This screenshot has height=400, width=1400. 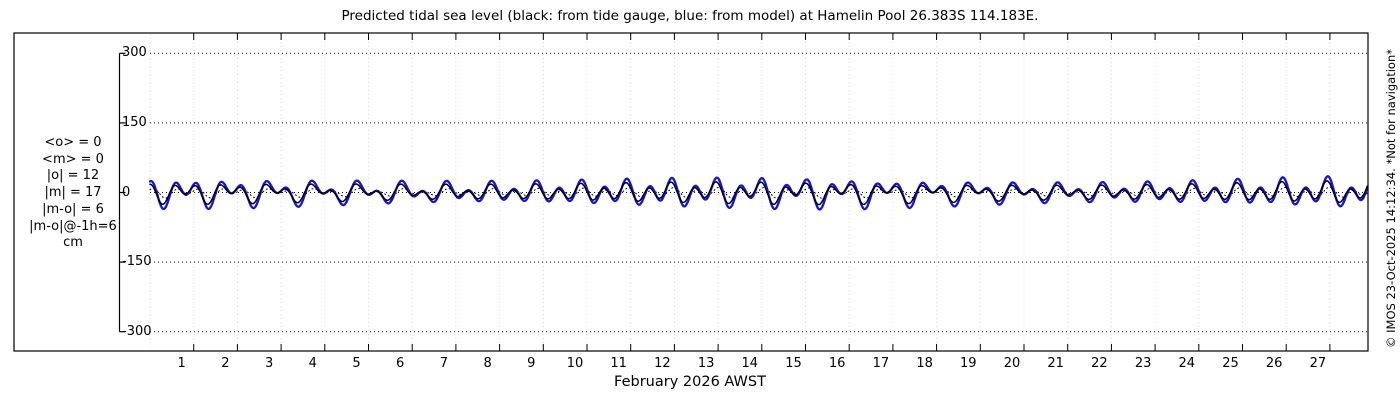 What do you see at coordinates (662, 363) in the screenshot?
I see `x-tick-label: 12` at bounding box center [662, 363].